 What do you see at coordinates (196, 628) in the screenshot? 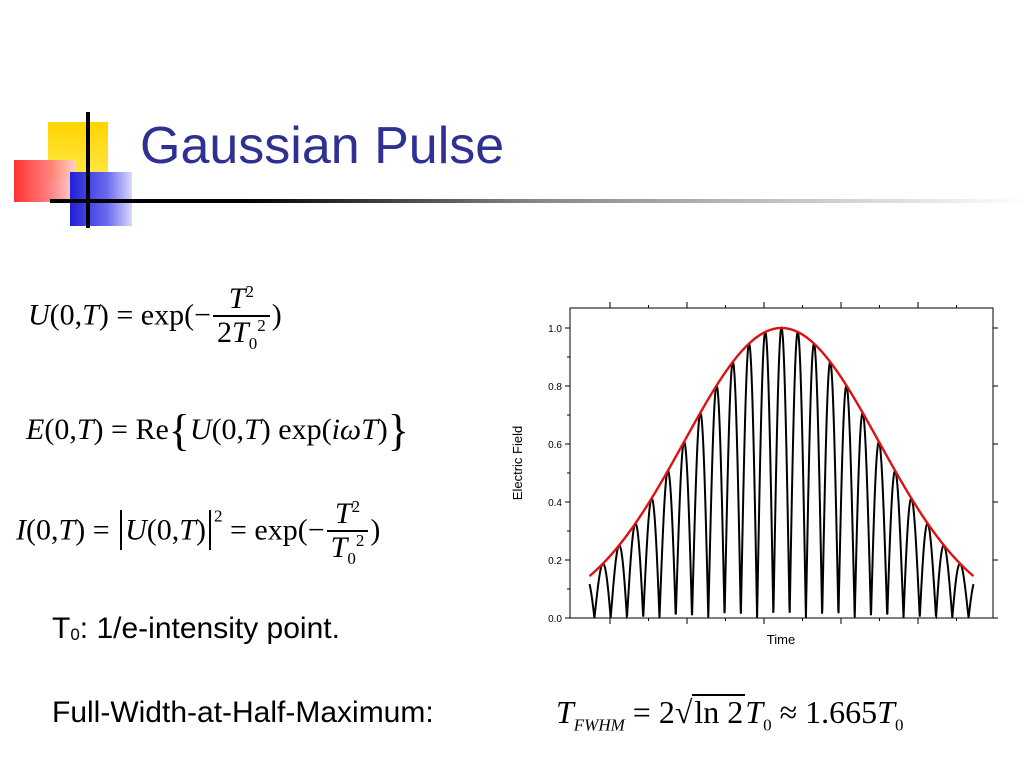
I see `t0-definition: T0: 1/e-intensity point.` at bounding box center [196, 628].